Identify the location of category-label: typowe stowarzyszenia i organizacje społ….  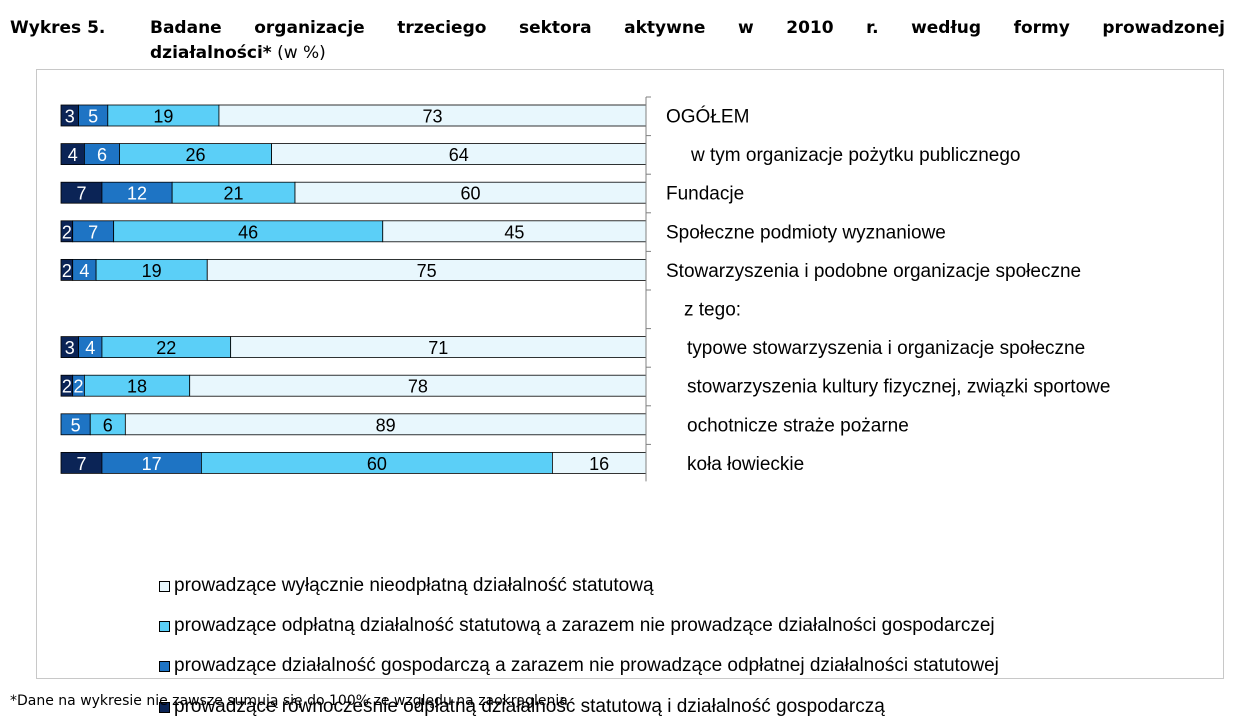
(886, 348).